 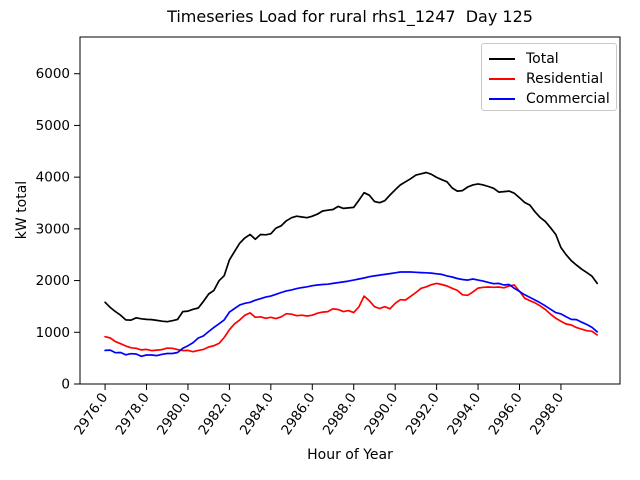 What do you see at coordinates (502, 99) in the screenshot?
I see `legend-line-swatch-commercial` at bounding box center [502, 99].